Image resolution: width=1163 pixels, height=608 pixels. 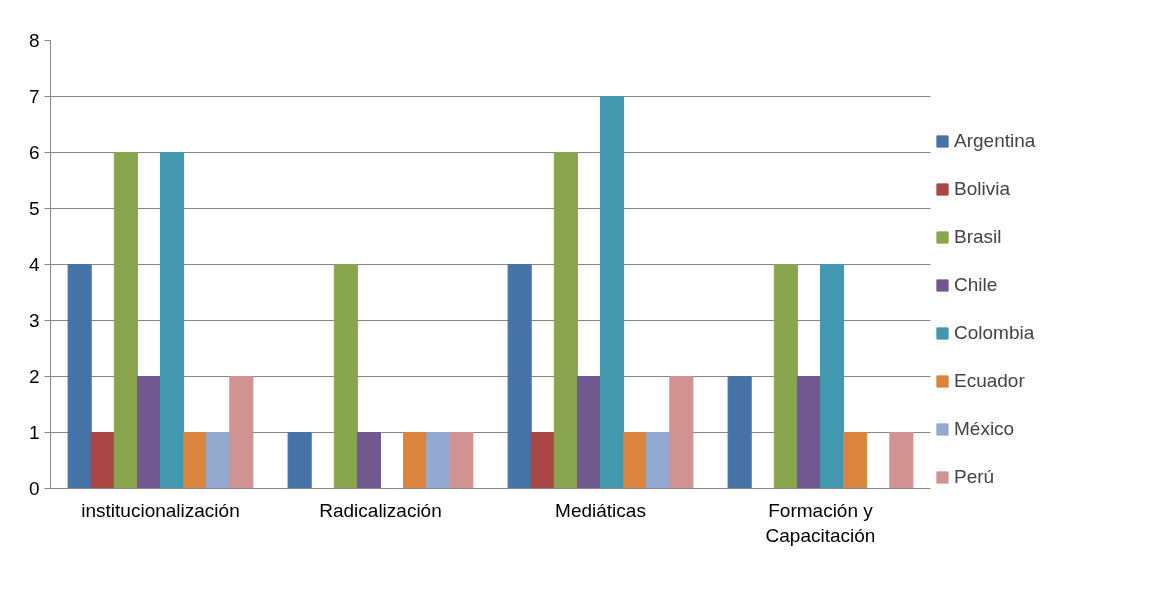 What do you see at coordinates (34, 264) in the screenshot?
I see `y-tick-label: 4` at bounding box center [34, 264].